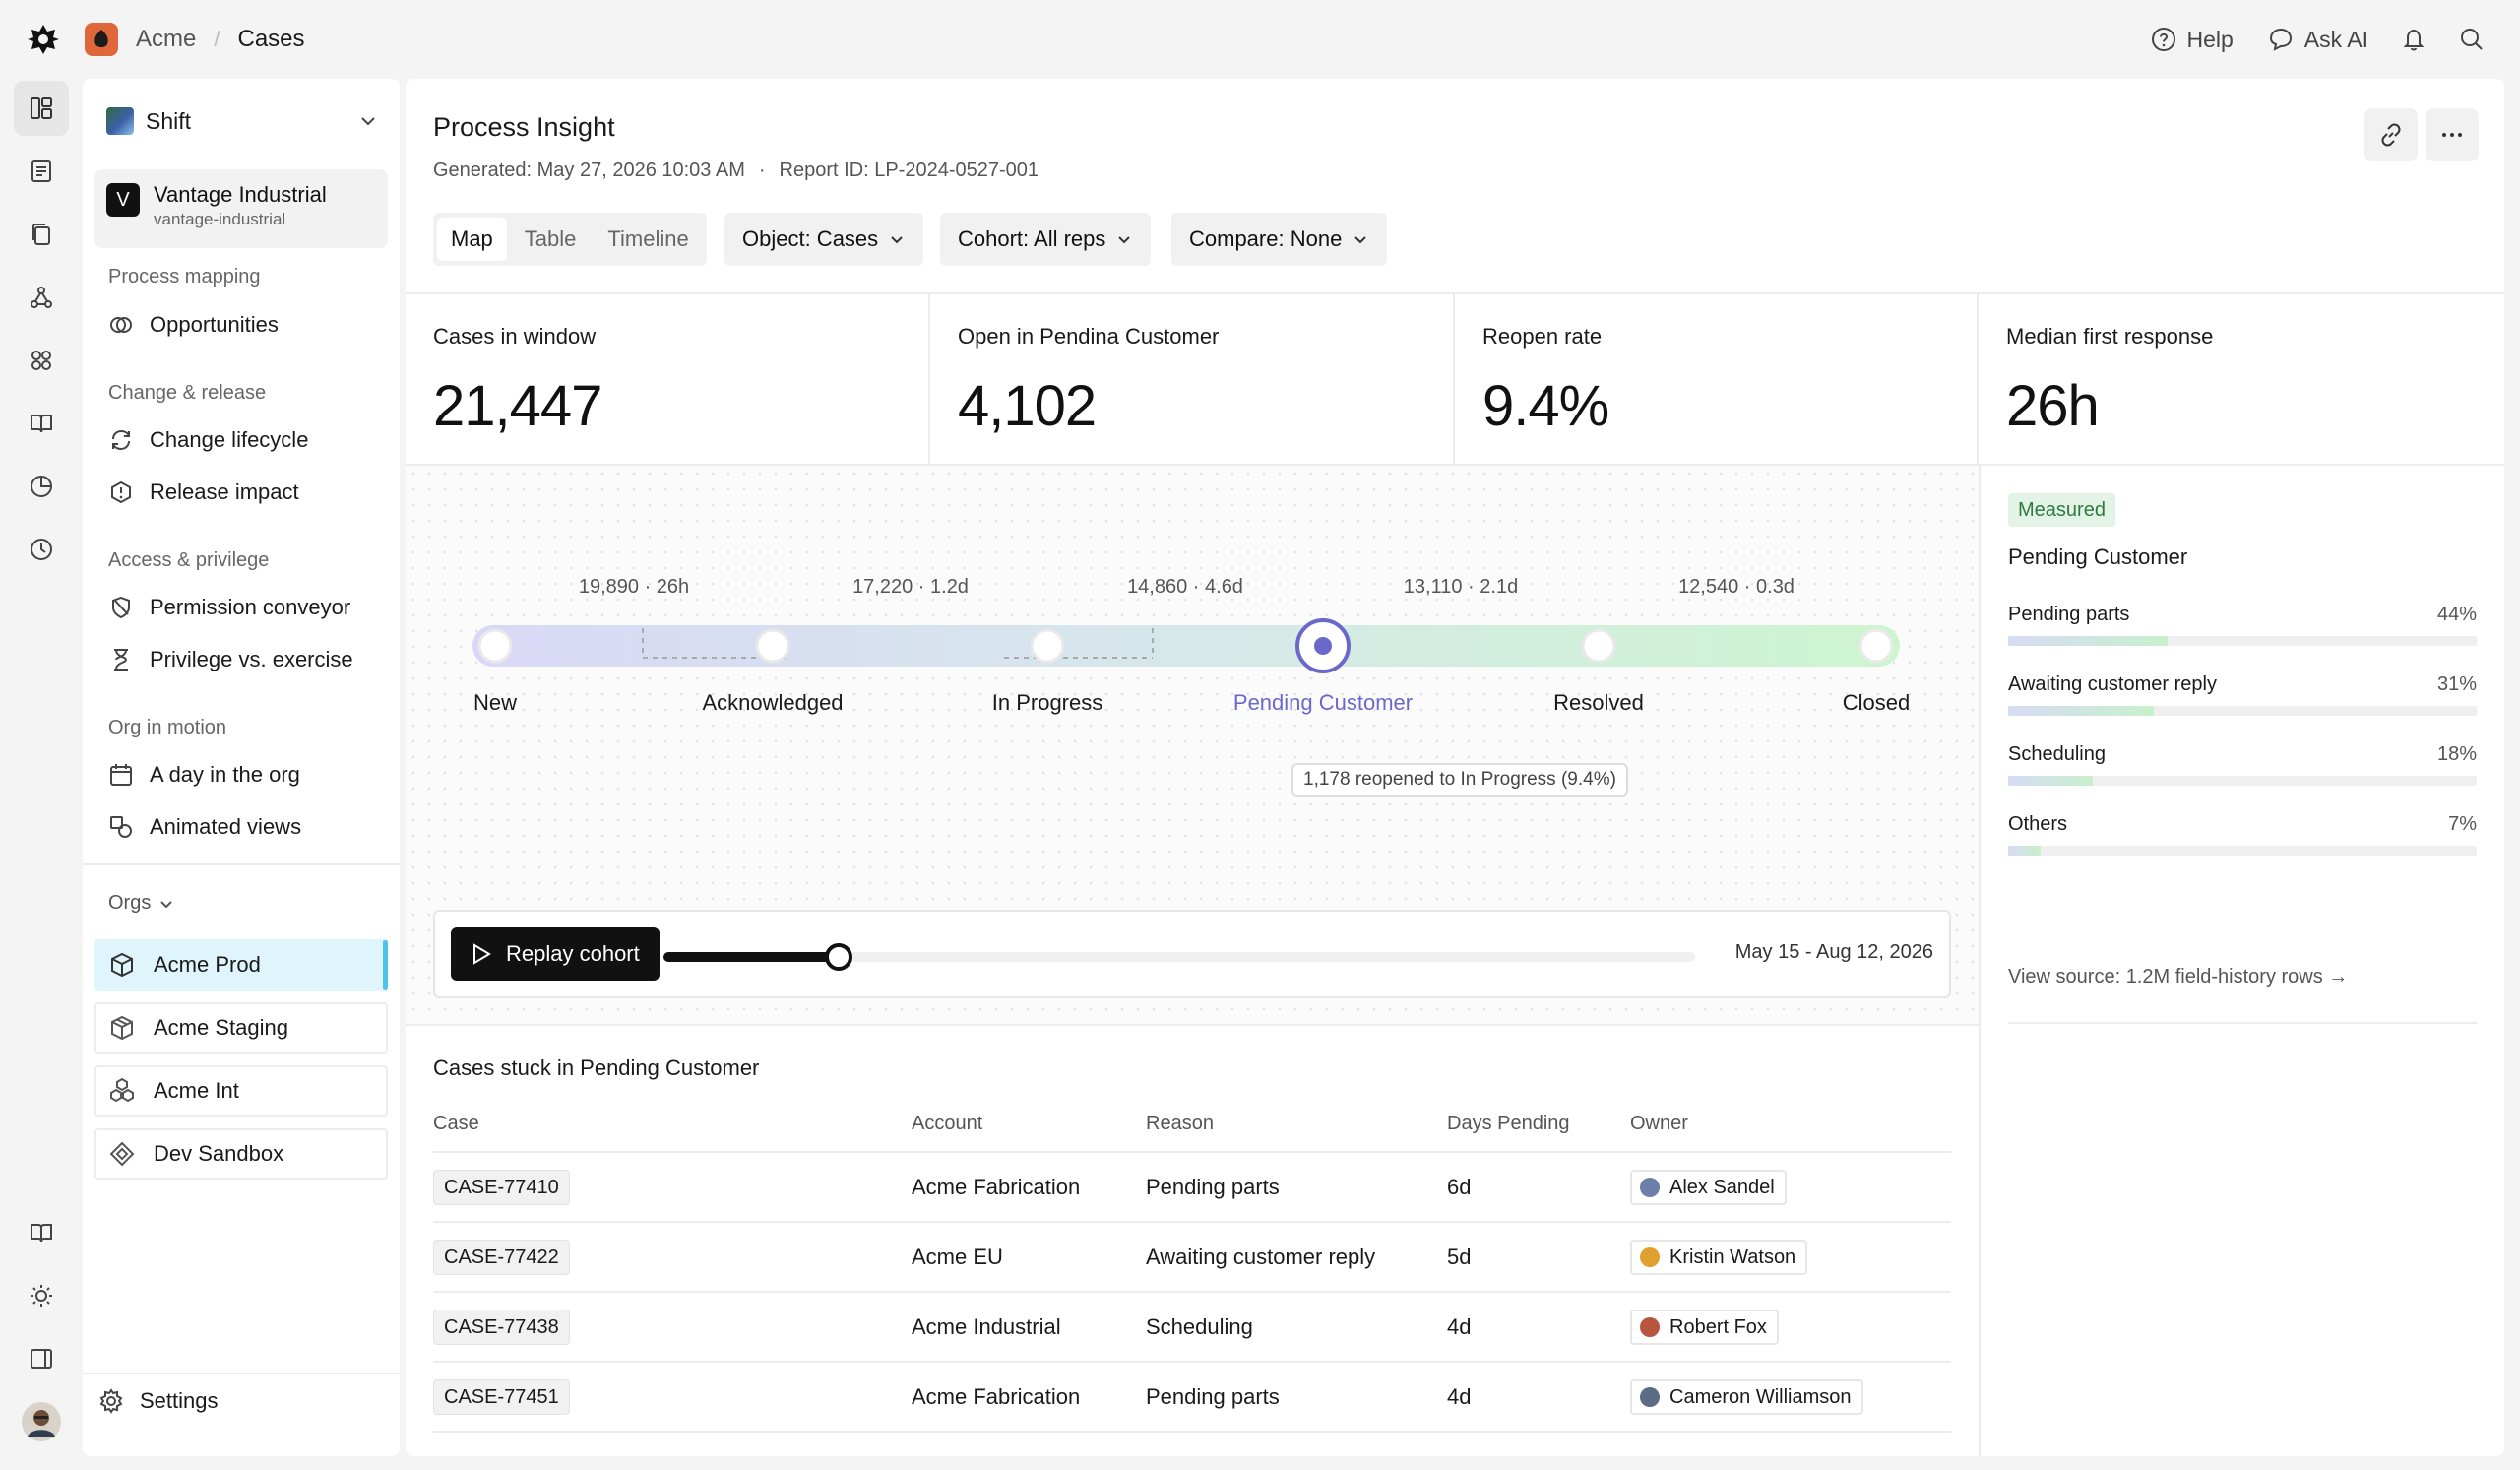 The height and width of the screenshot is (1470, 2520). I want to click on sidebar-item-change-lifecycle: Change lifecycle, so click(208, 440).